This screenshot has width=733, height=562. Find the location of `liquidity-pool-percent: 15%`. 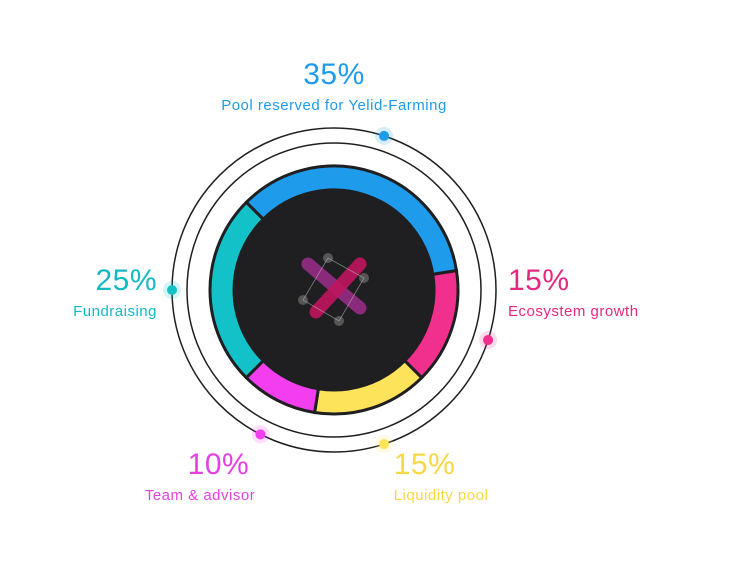

liquidity-pool-percent: 15% is located at coordinates (424, 464).